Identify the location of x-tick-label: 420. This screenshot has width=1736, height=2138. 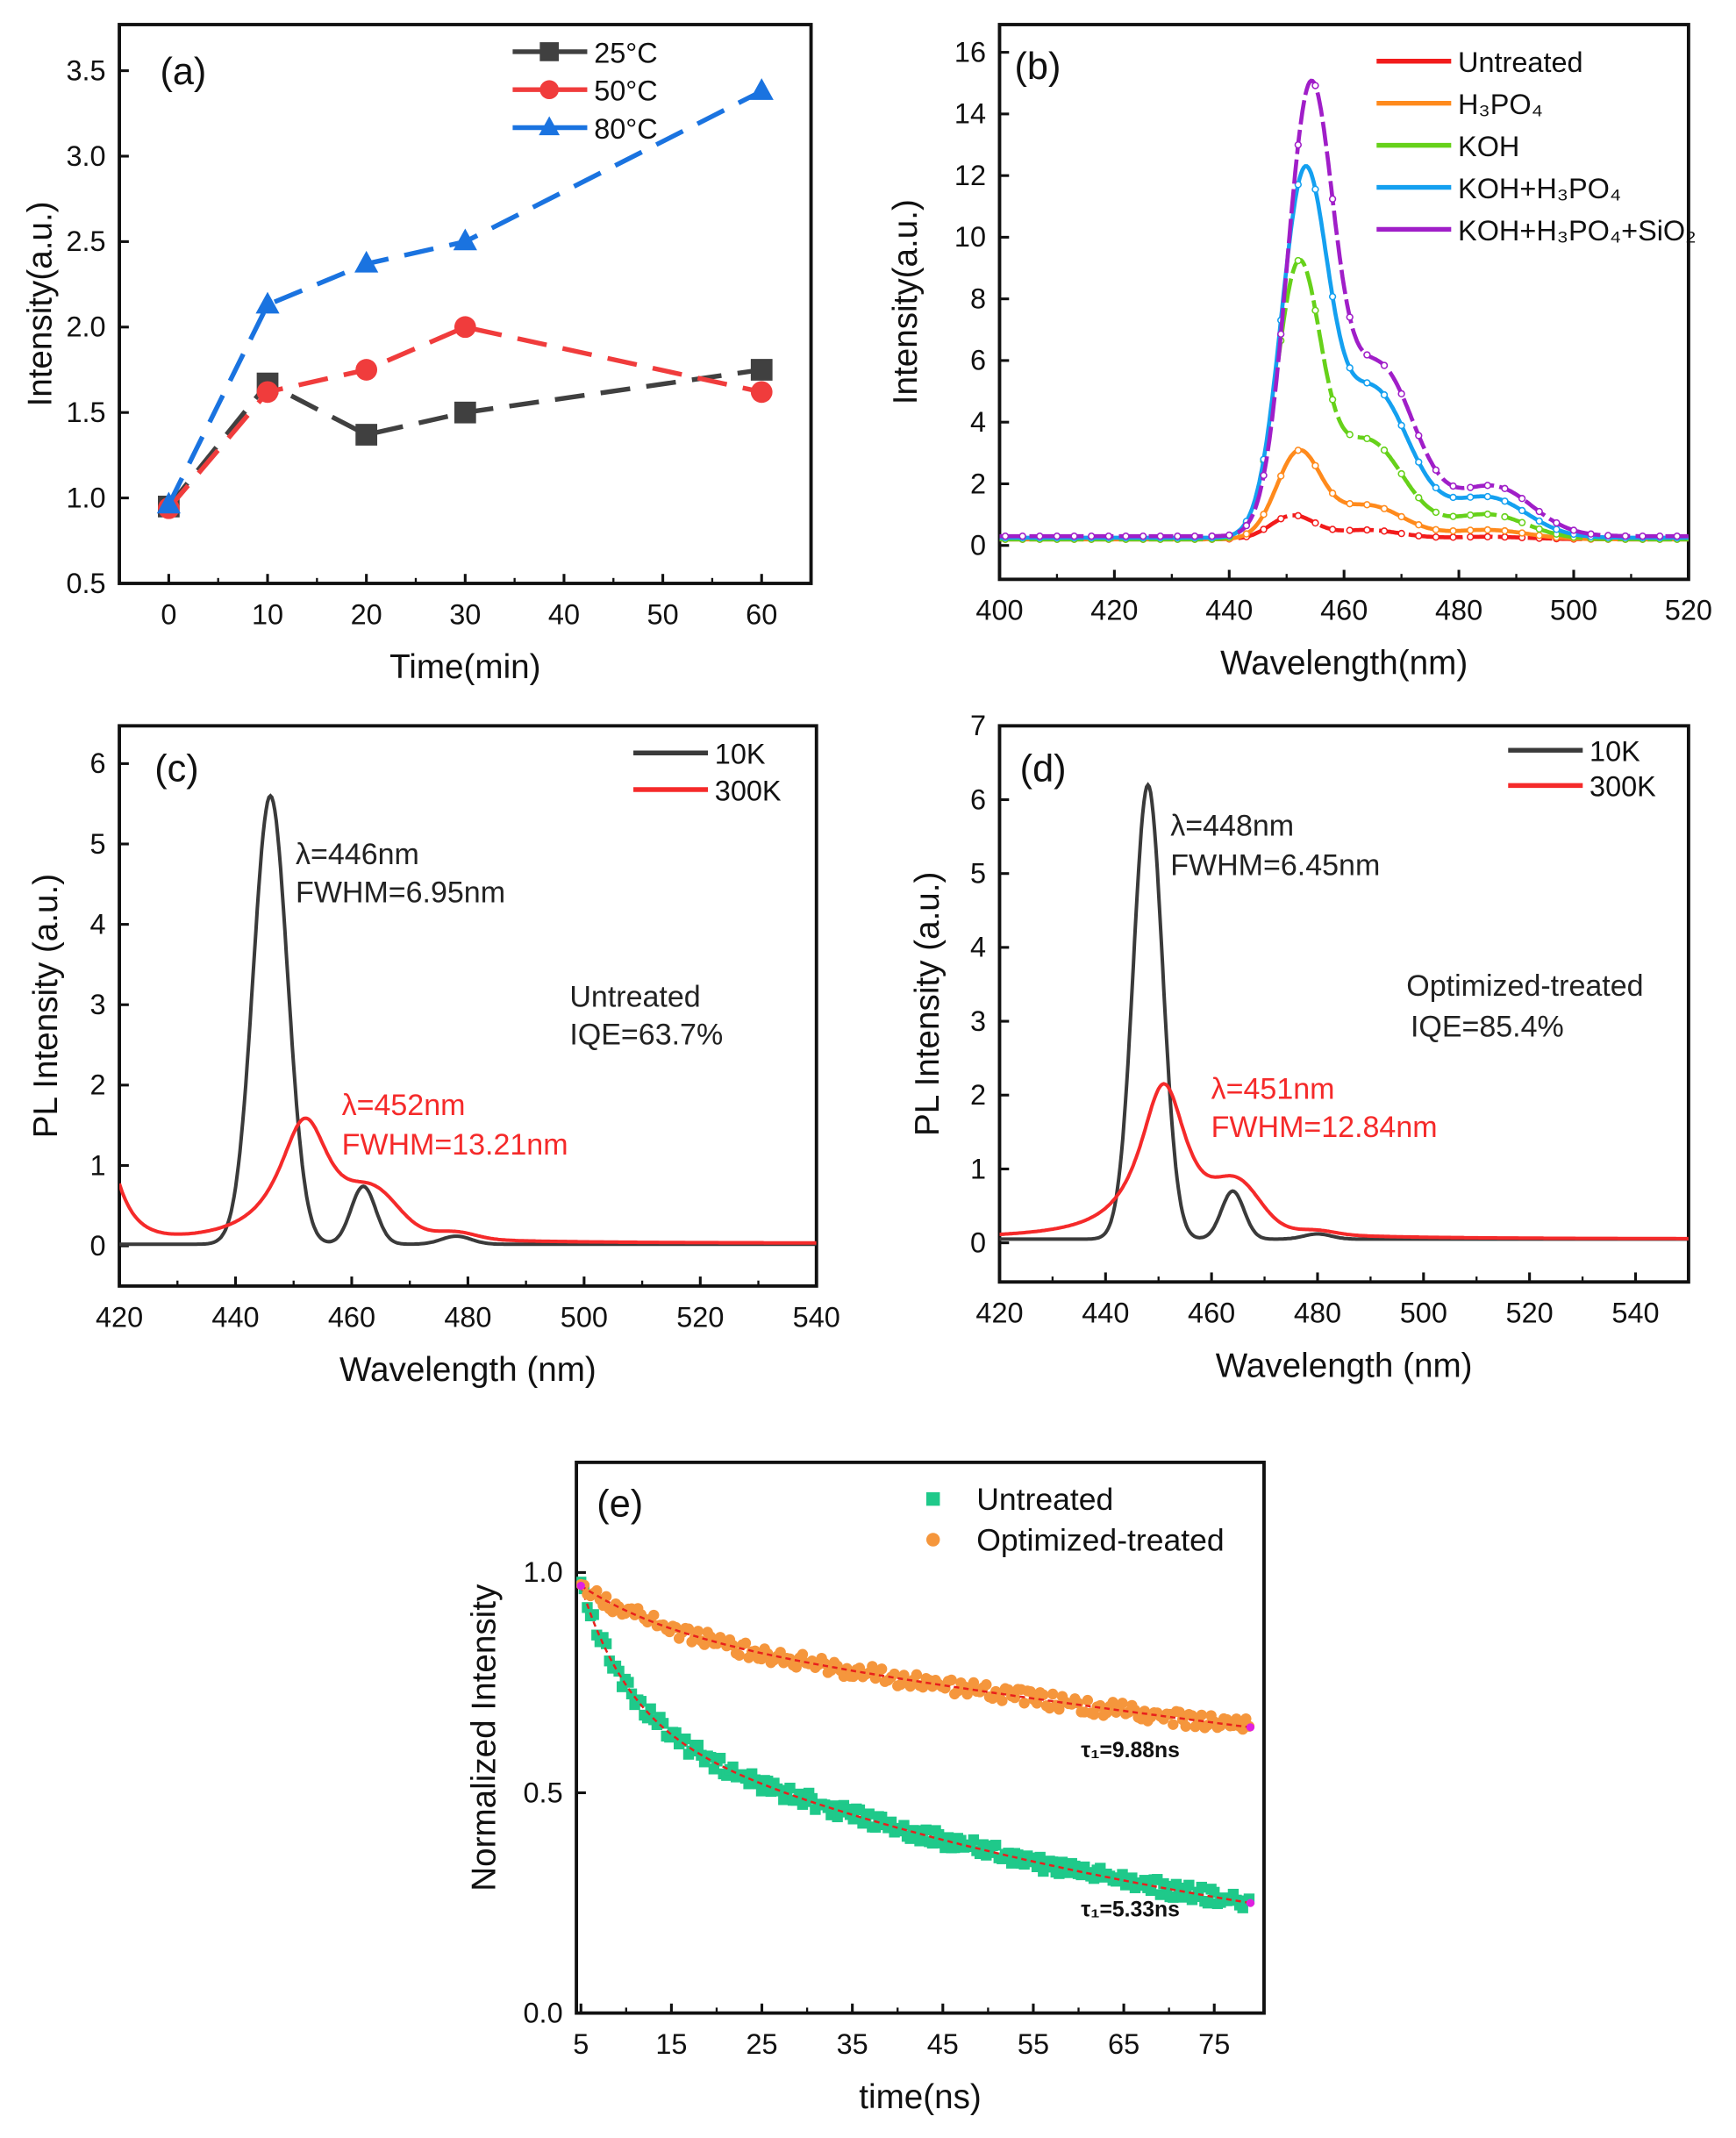
(1114, 610).